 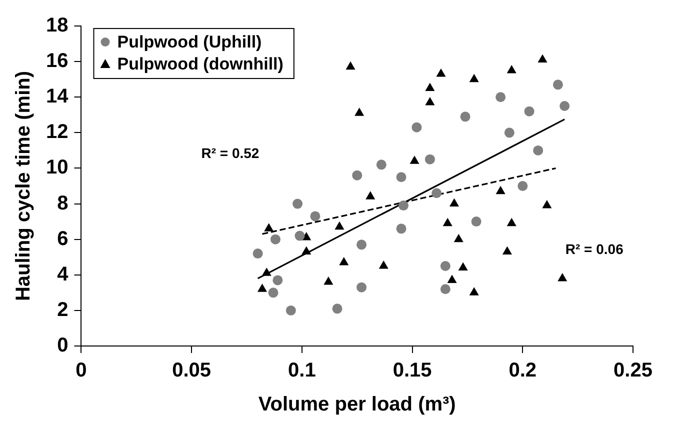 I want to click on y-tick-label: 4, so click(x=63, y=274).